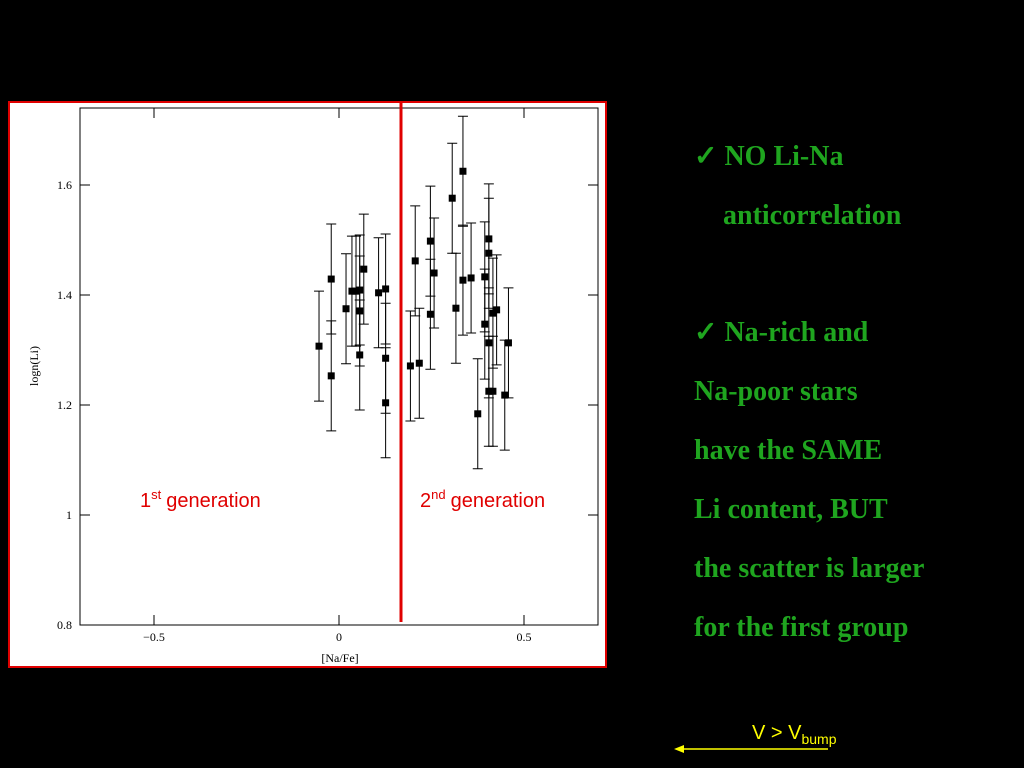  I want to click on note-line: ✓ Na-rich and, so click(781, 332).